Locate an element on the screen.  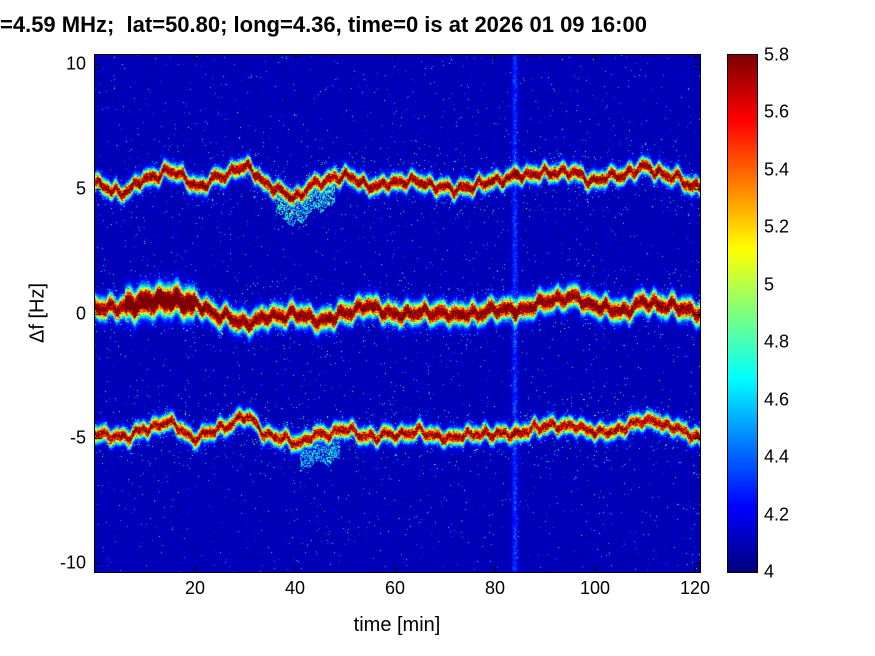
x-tick-label: 40 is located at coordinates (295, 588).